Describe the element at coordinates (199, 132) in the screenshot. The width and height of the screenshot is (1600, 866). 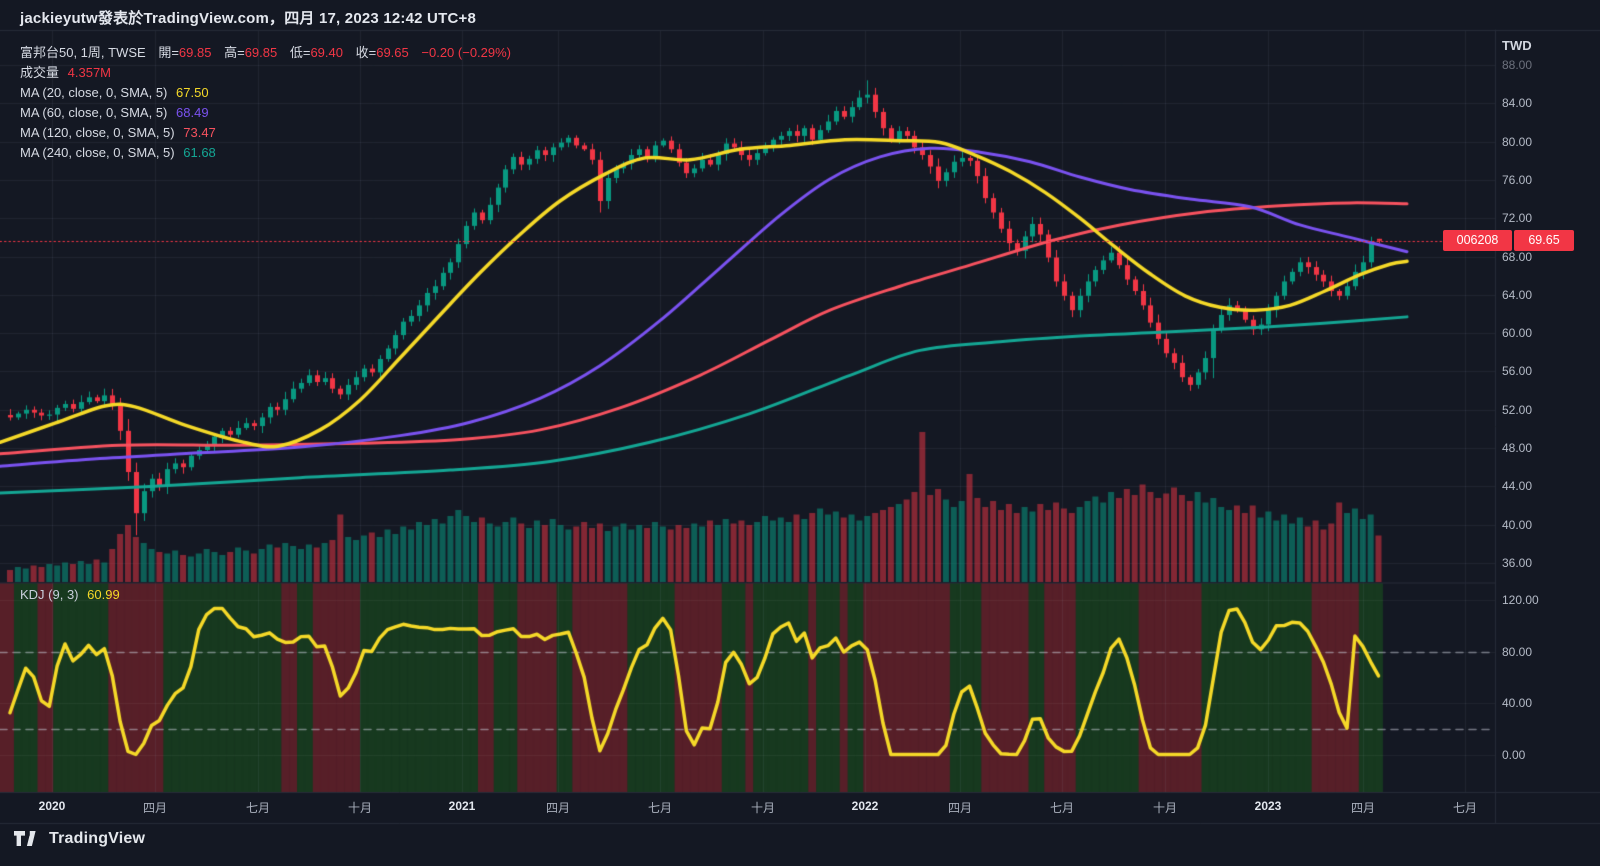
I see `ma120-value: 73.47` at that location.